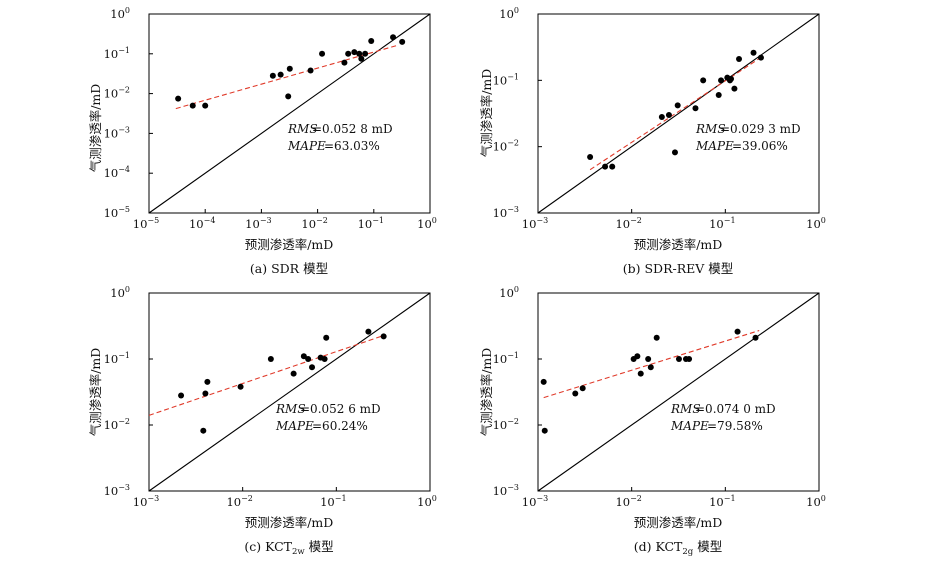 This screenshot has width=944, height=568. What do you see at coordinates (202, 223) in the screenshot?
I see `x-tick-label: 10⁻⁴` at bounding box center [202, 223].